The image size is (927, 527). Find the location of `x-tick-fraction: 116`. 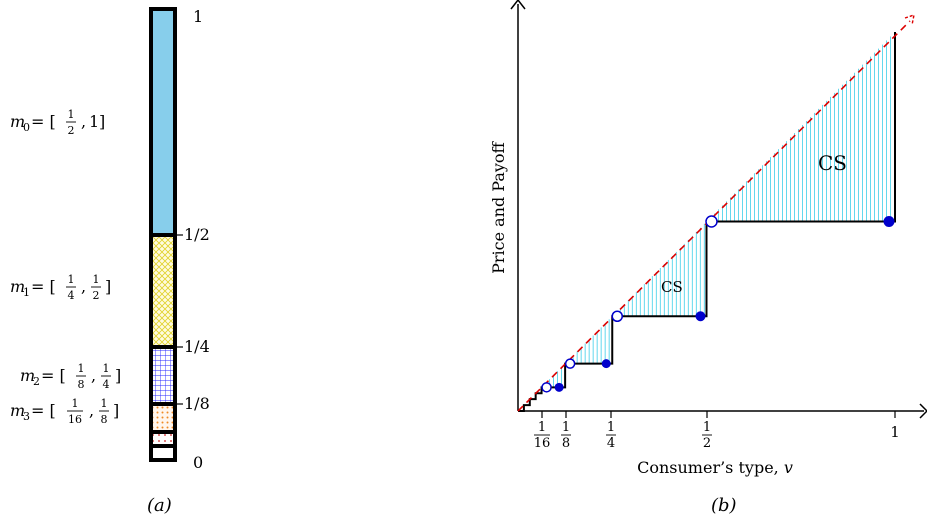

x-tick-fraction: 116 is located at coordinates (542, 435).